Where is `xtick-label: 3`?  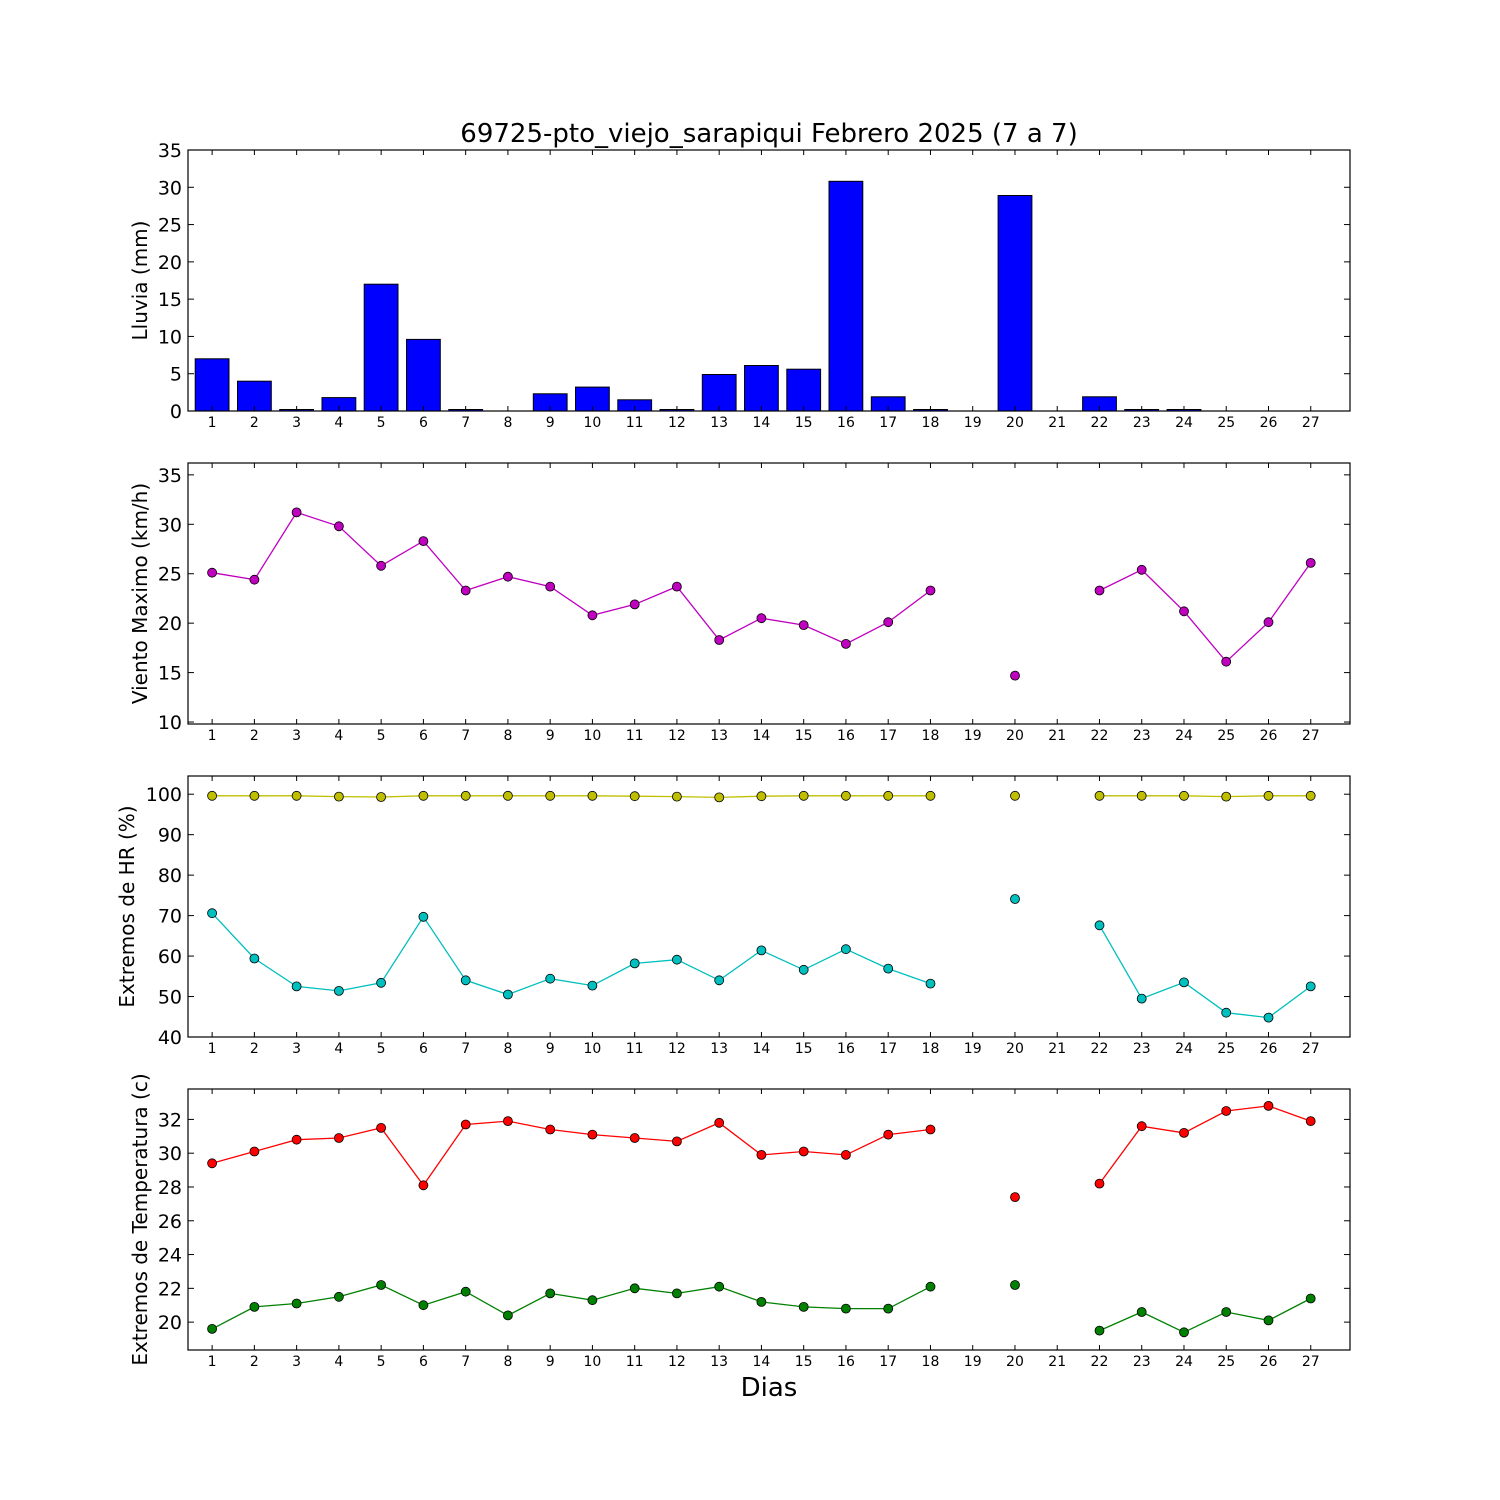 xtick-label: 3 is located at coordinates (296, 1049).